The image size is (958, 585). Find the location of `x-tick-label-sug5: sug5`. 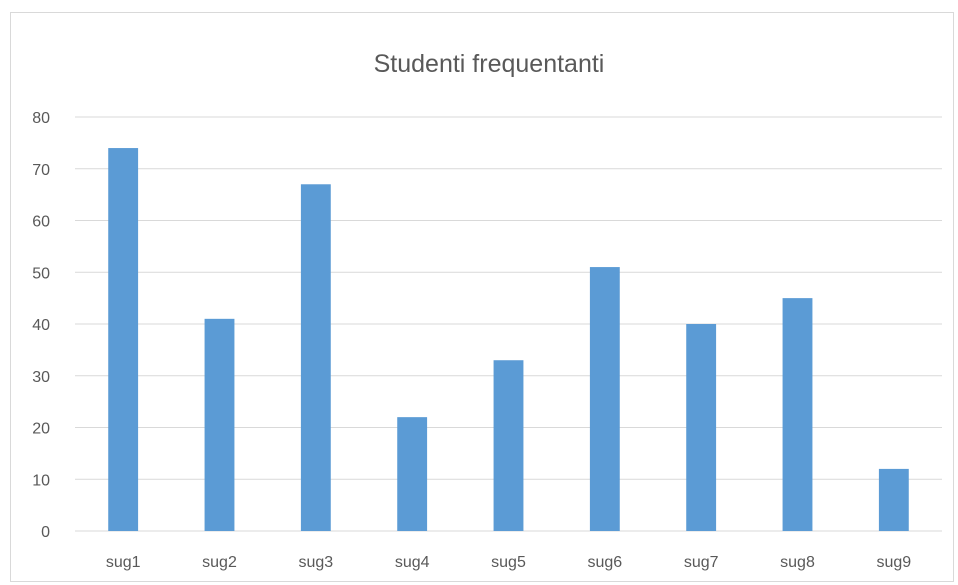

x-tick-label-sug5: sug5 is located at coordinates (508, 562).